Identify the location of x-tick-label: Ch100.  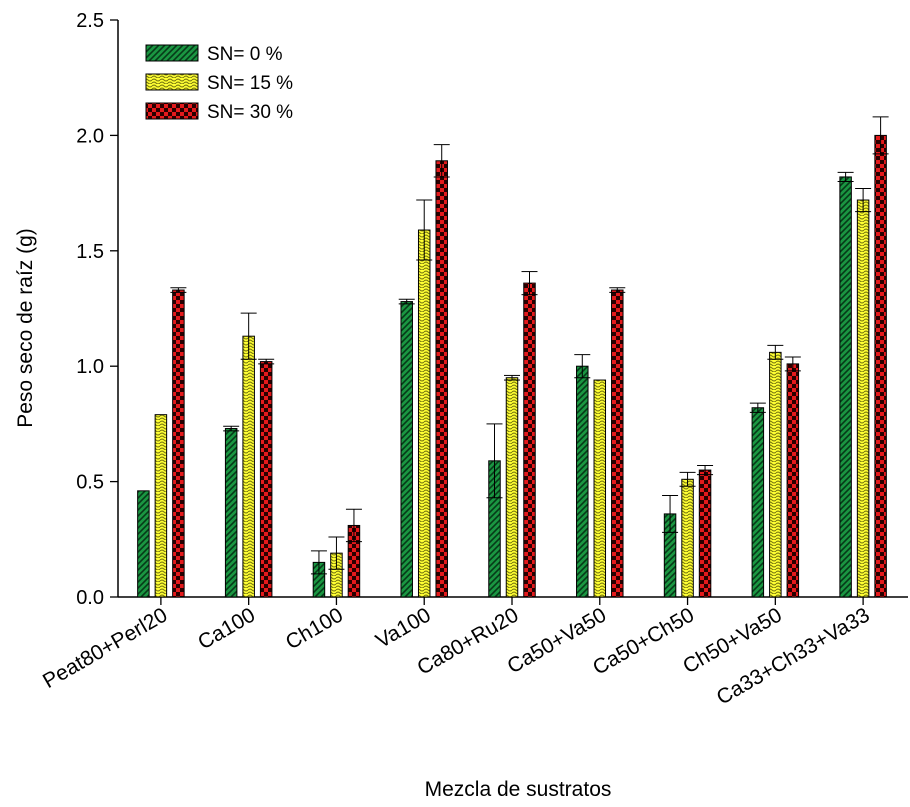
(314, 628).